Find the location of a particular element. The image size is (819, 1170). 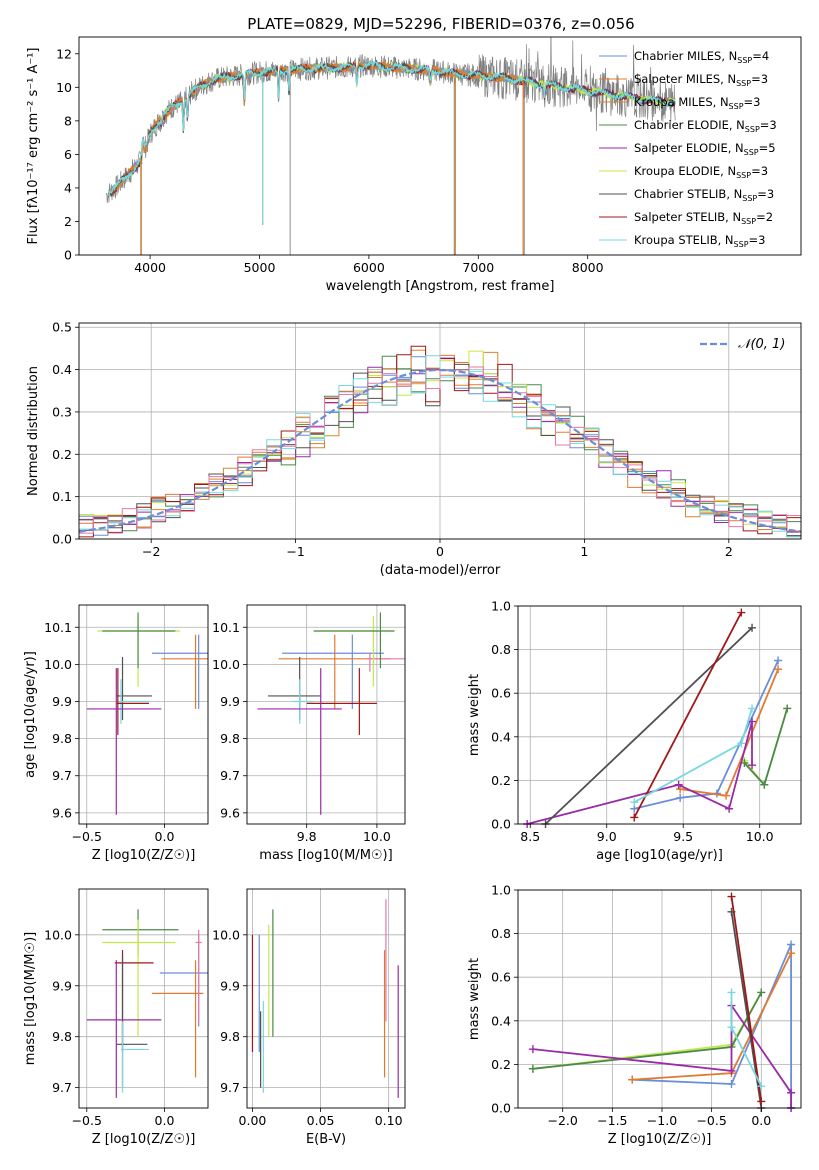

svg-text: Chabrier MILES, NSSP=4 is located at coordinates (701, 57).